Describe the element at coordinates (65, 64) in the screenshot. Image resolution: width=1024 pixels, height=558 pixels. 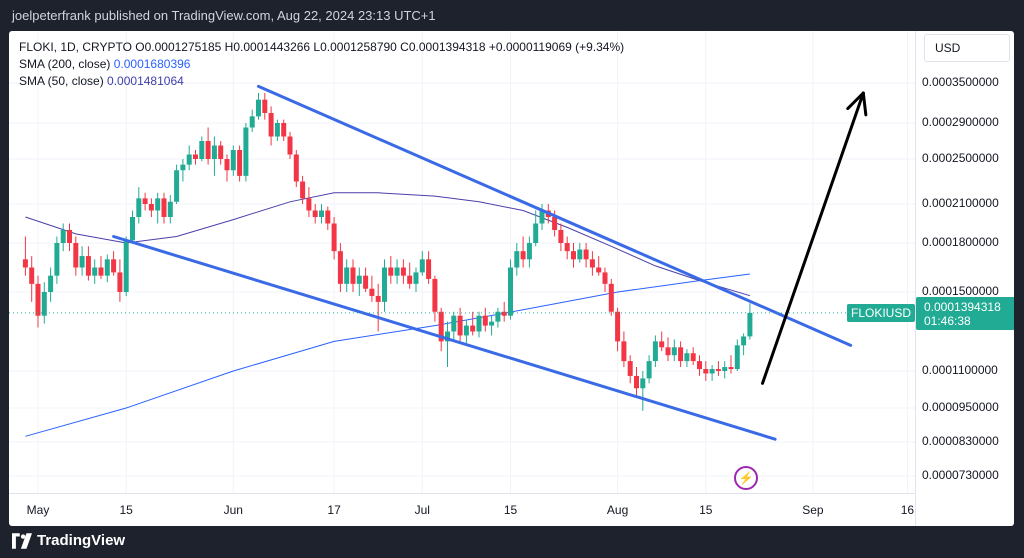
I see `legend-sma200-label: SMA (200, close)` at that location.